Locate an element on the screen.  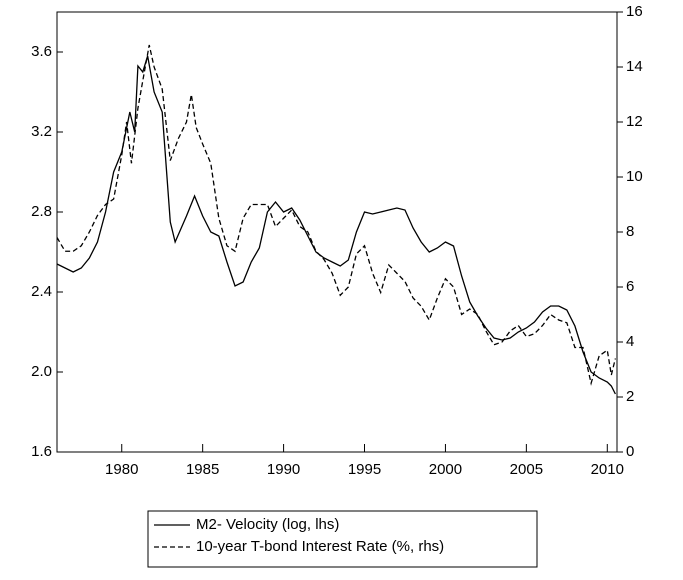
y-tick-label: 2.4 is located at coordinates (41, 291).